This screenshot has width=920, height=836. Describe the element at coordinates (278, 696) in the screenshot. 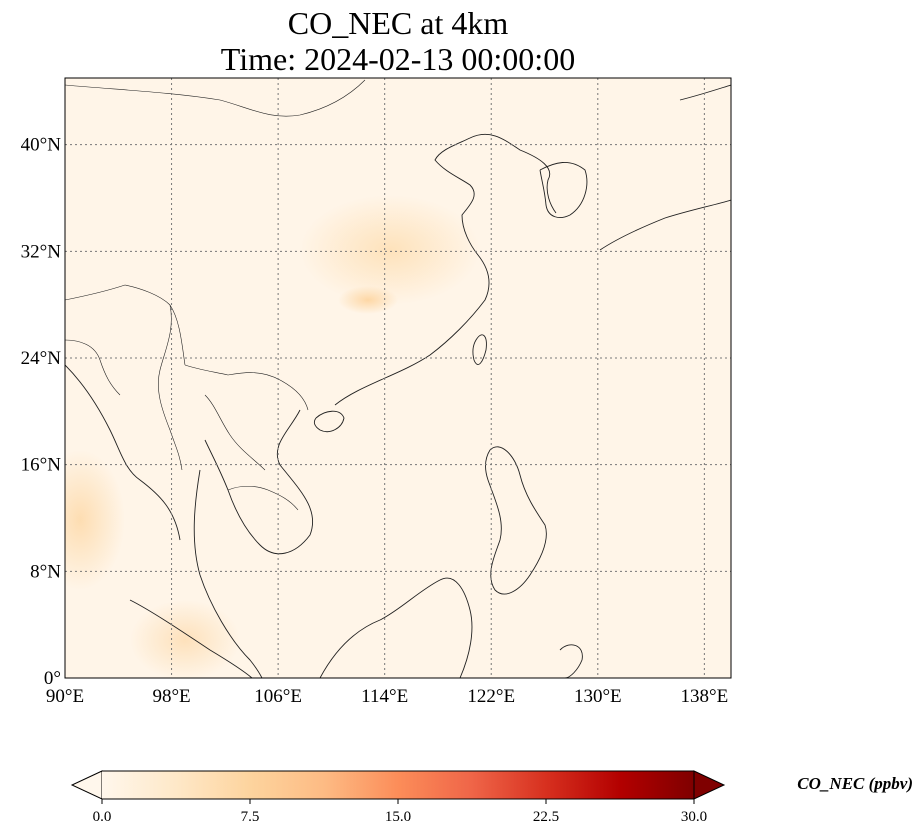

I see `x-tick-label: 106°E` at that location.